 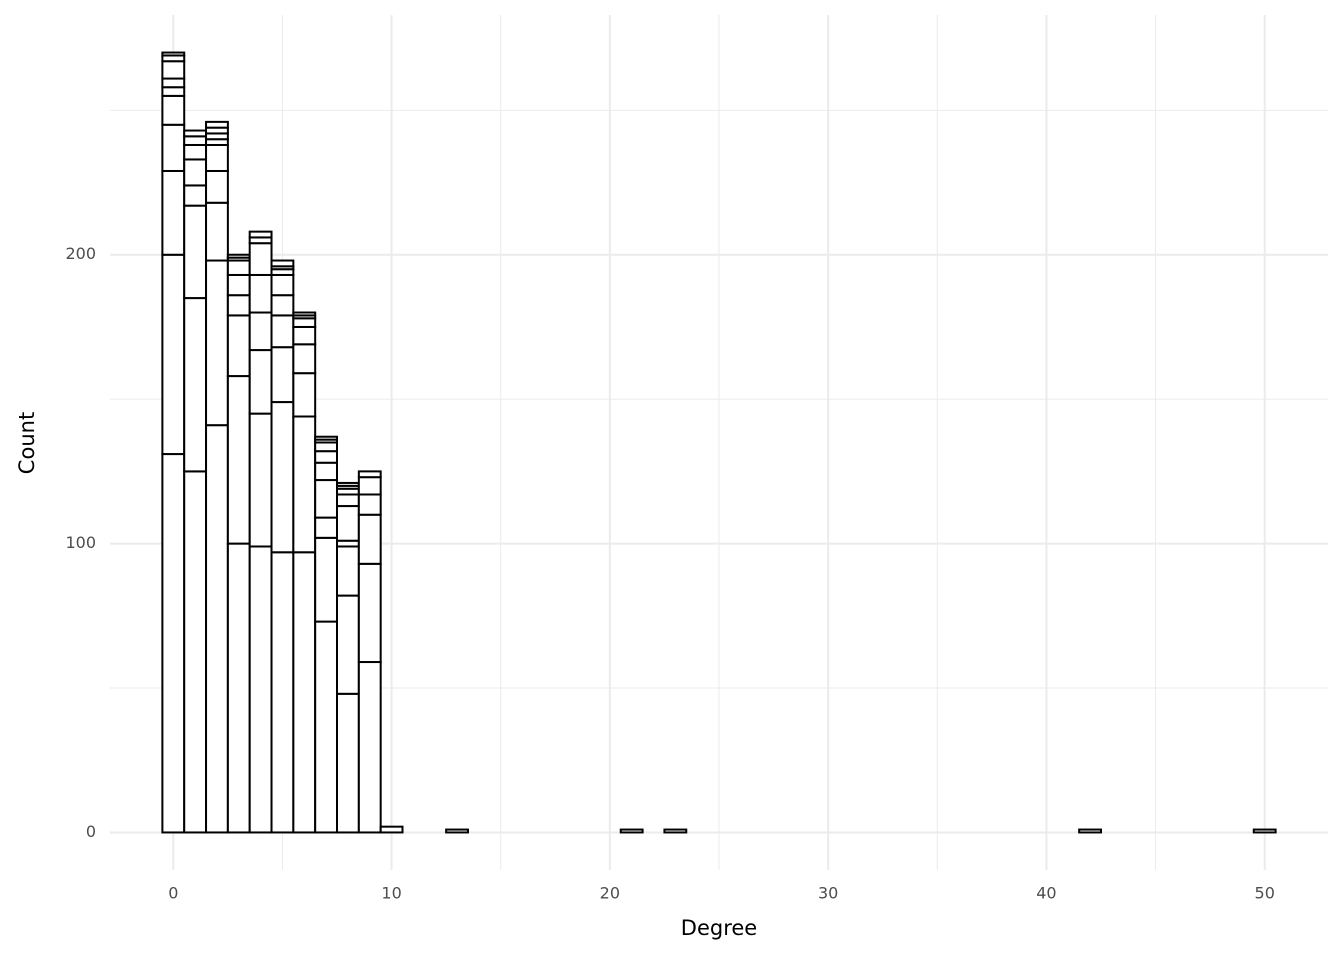 What do you see at coordinates (719, 928) in the screenshot?
I see `x-axis-title: Degree` at bounding box center [719, 928].